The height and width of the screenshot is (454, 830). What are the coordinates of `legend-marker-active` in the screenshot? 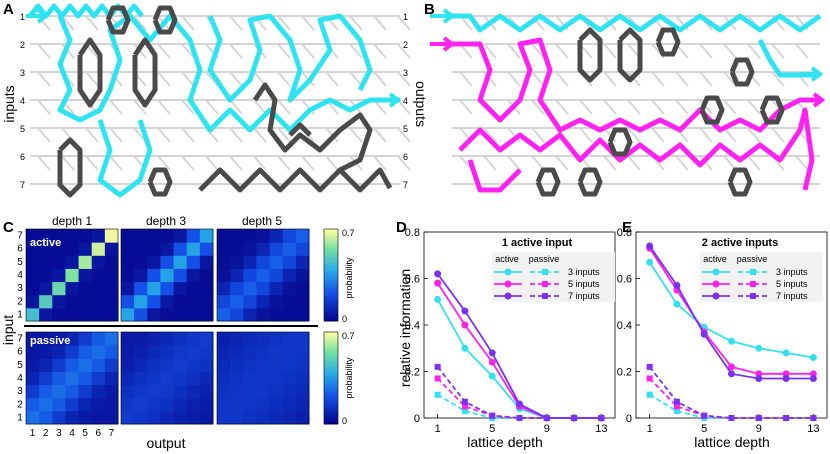 It's located at (508, 296).